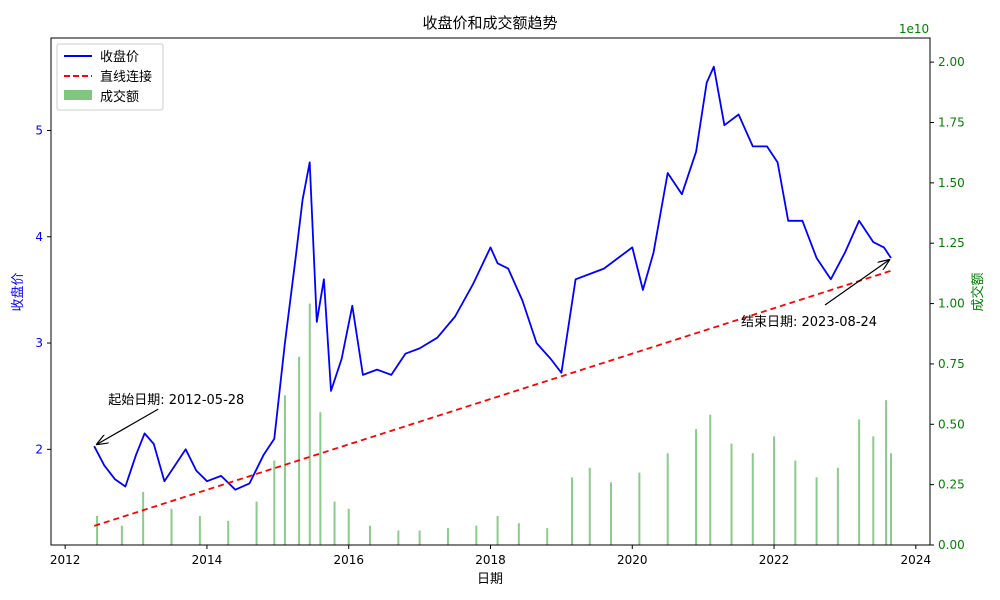 The image size is (1000, 600). Describe the element at coordinates (78, 95) in the screenshot. I see `legend-swatch-volume` at that location.